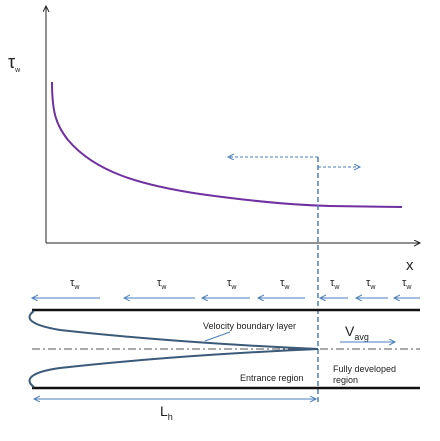  Describe the element at coordinates (249, 326) in the screenshot. I see `boundary-layer-label: Velocity boundary layer` at that location.